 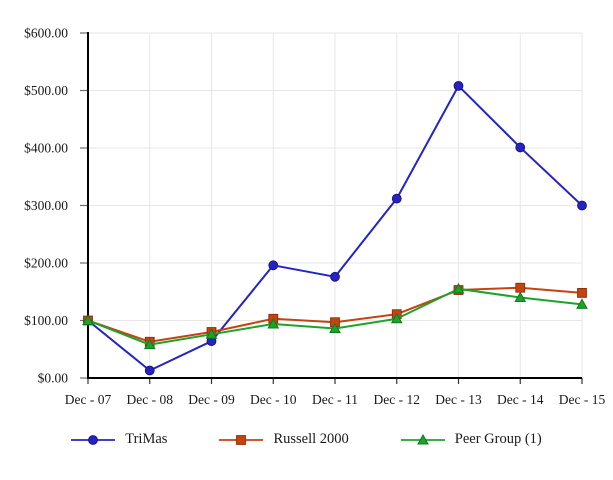 What do you see at coordinates (46, 263) in the screenshot?
I see `y-axis-label: $200.00` at bounding box center [46, 263].